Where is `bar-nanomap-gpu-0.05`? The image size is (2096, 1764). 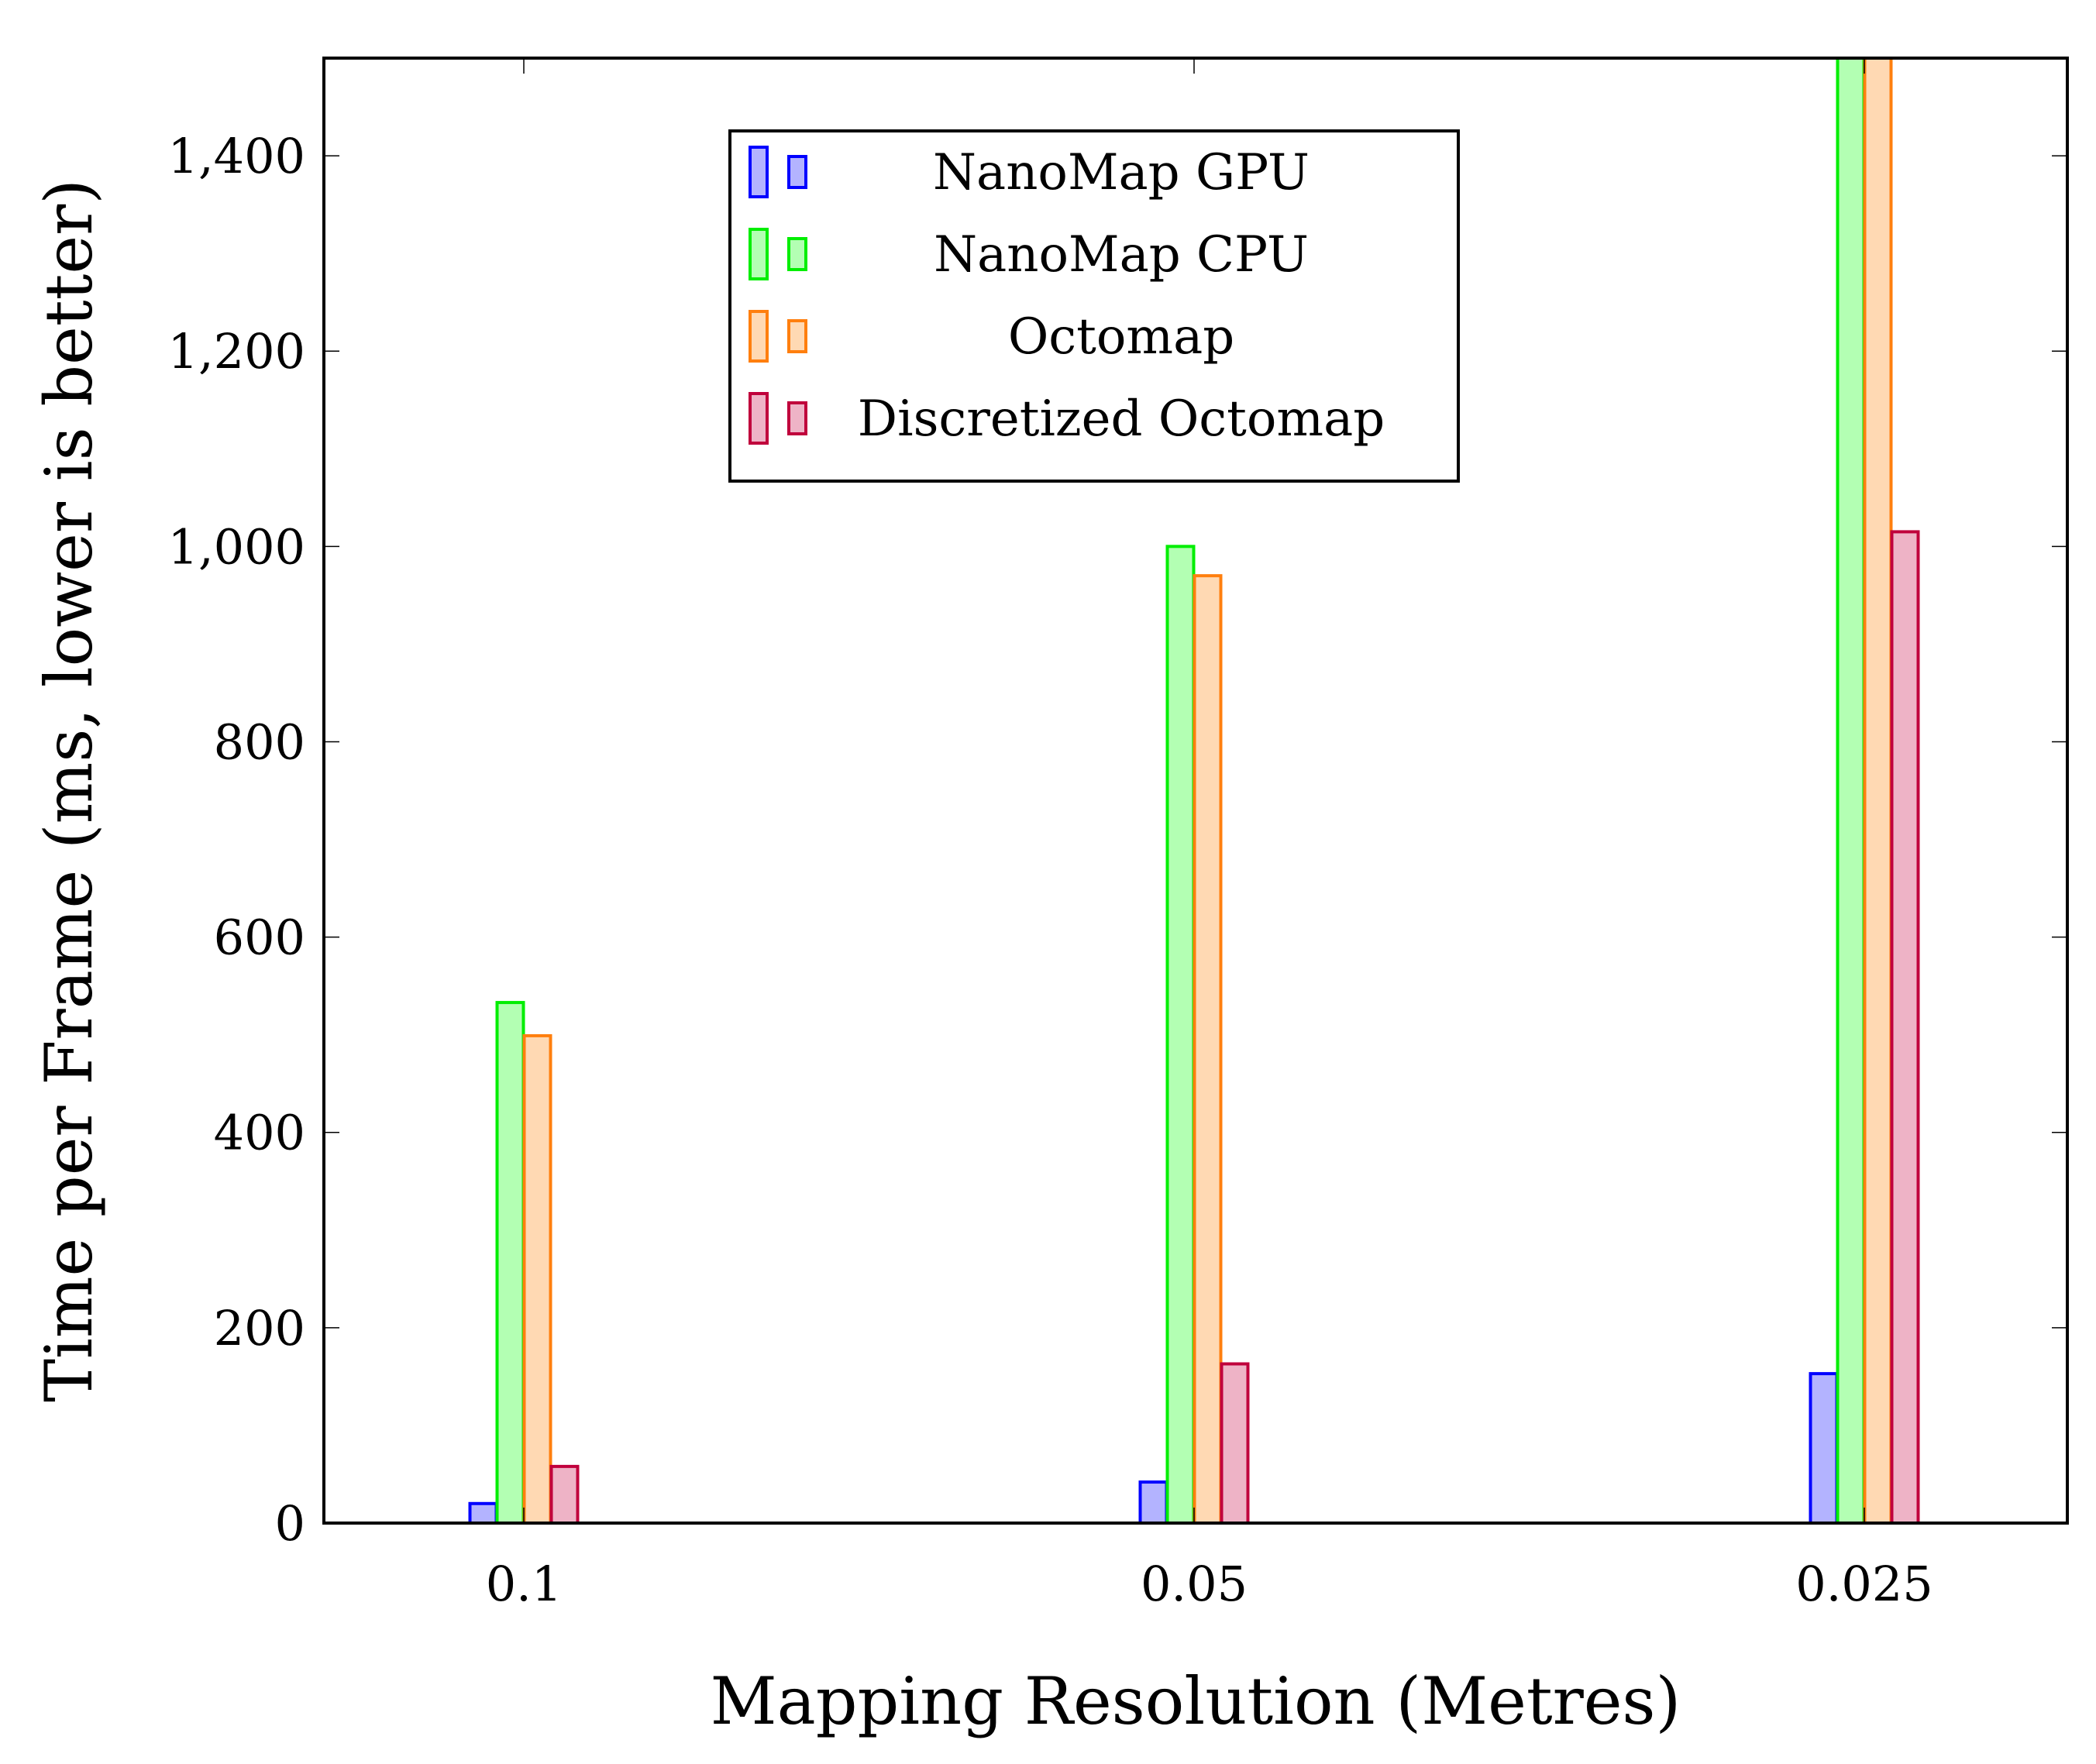 bar-nanomap-gpu-0.05 is located at coordinates (1153, 1502).